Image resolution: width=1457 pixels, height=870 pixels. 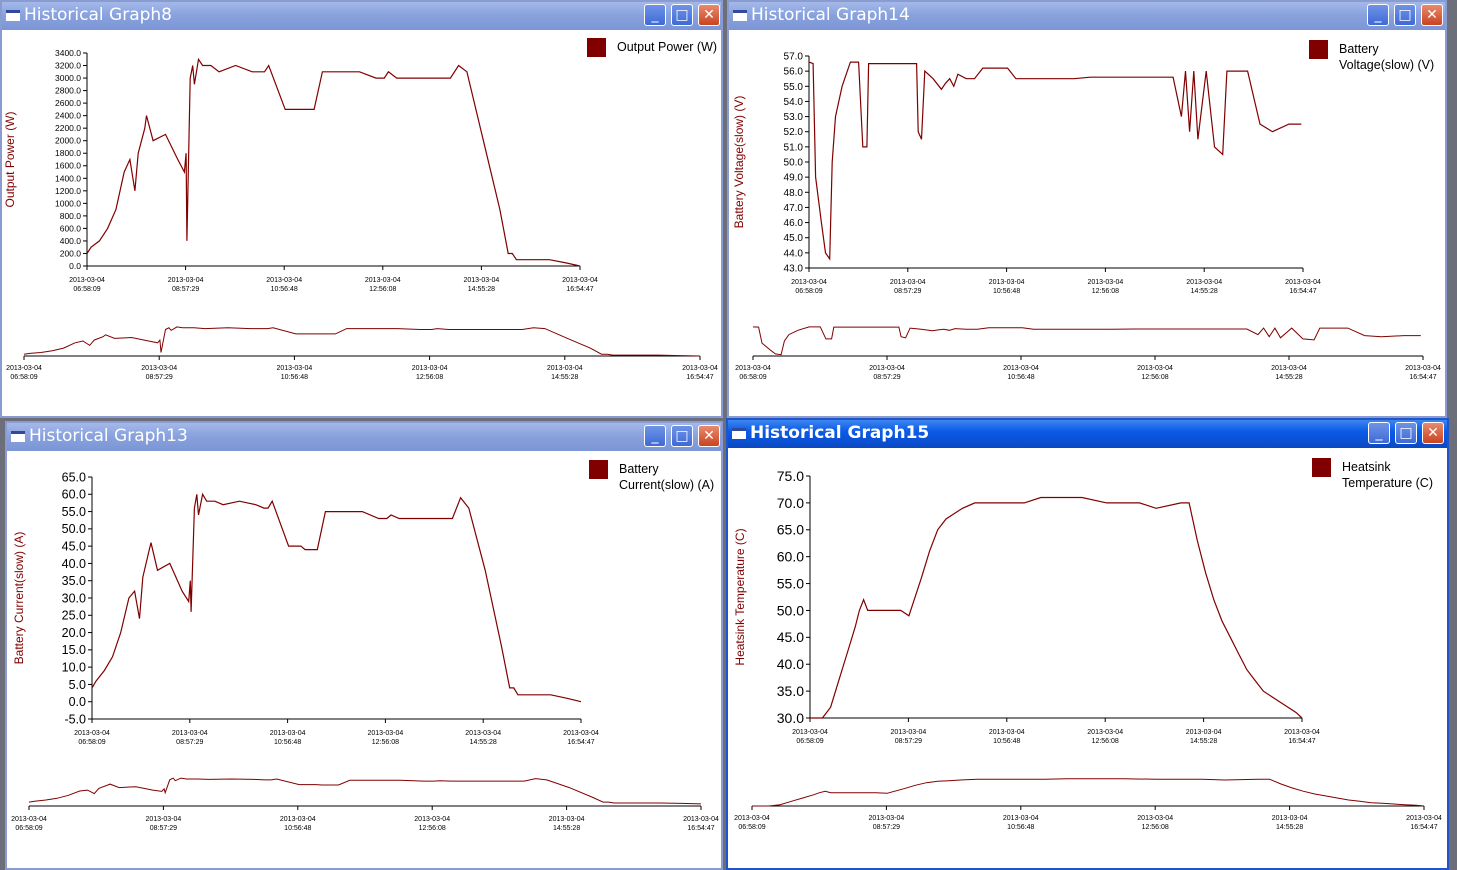 What do you see at coordinates (1386, 65) in the screenshot?
I see `legend-label: Voltage(slow) (V)` at bounding box center [1386, 65].